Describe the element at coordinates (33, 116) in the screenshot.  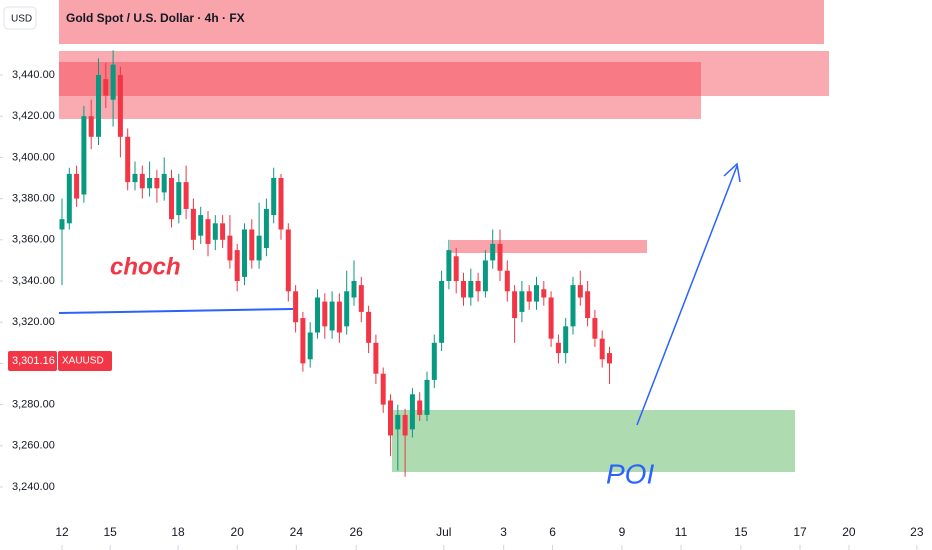
I see `y-tick-label: 3,420.00` at that location.